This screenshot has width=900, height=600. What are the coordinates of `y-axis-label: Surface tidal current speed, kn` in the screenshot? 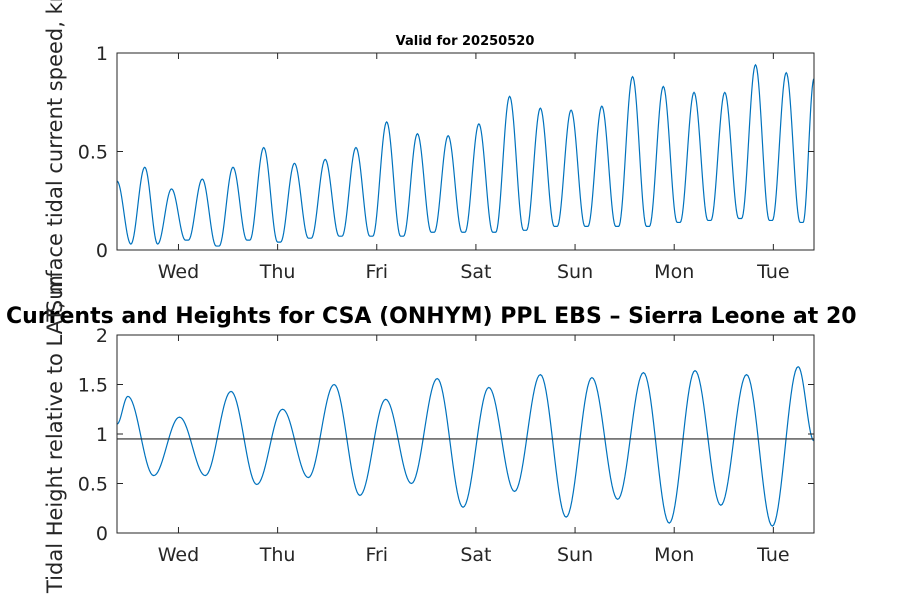 It's located at (55, 156).